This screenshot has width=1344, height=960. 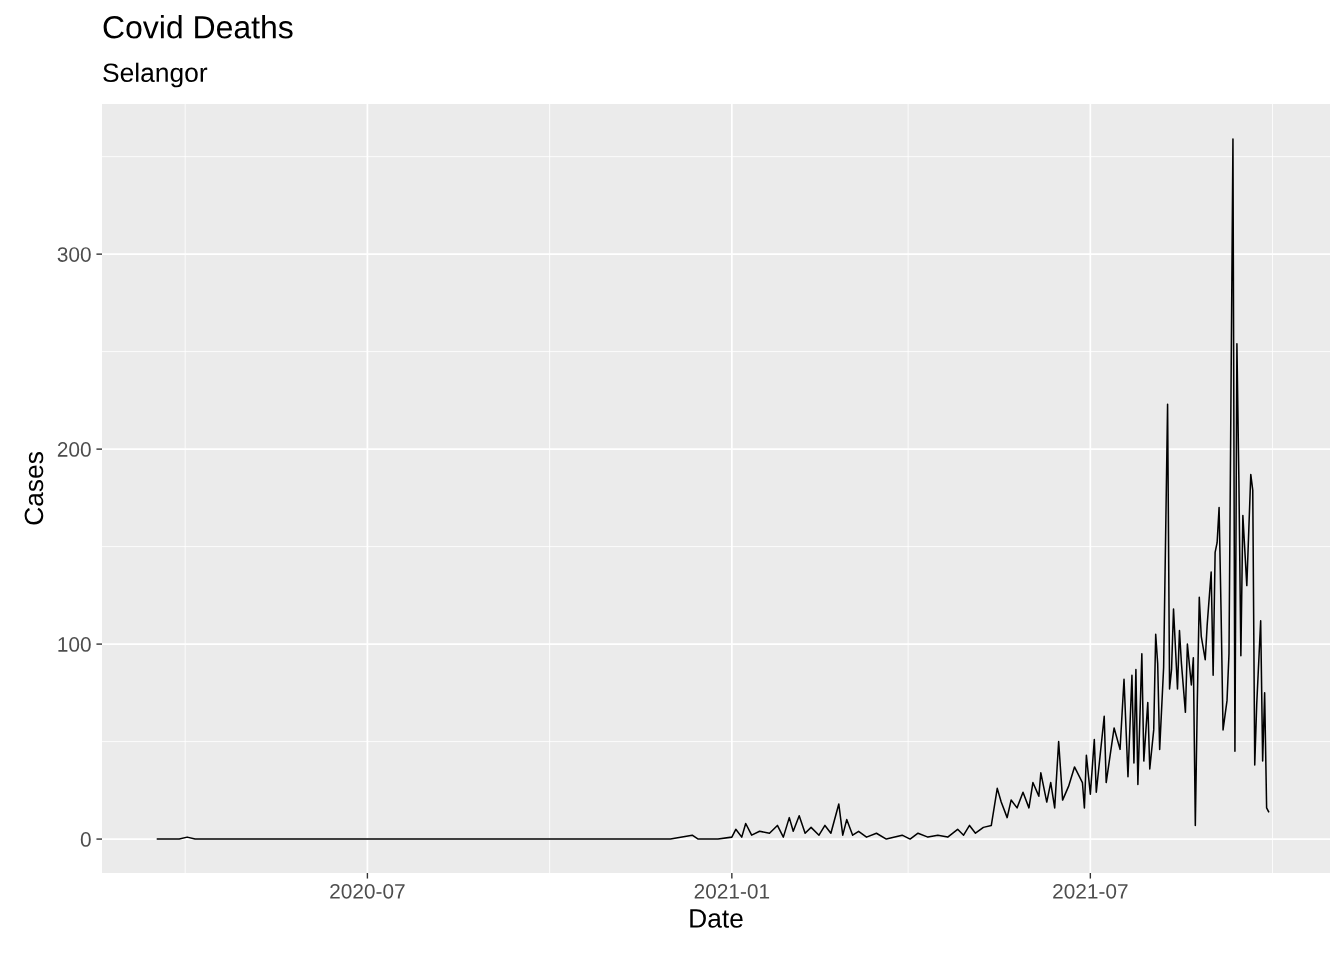 I want to click on y-tick-label: 100, so click(x=74, y=644).